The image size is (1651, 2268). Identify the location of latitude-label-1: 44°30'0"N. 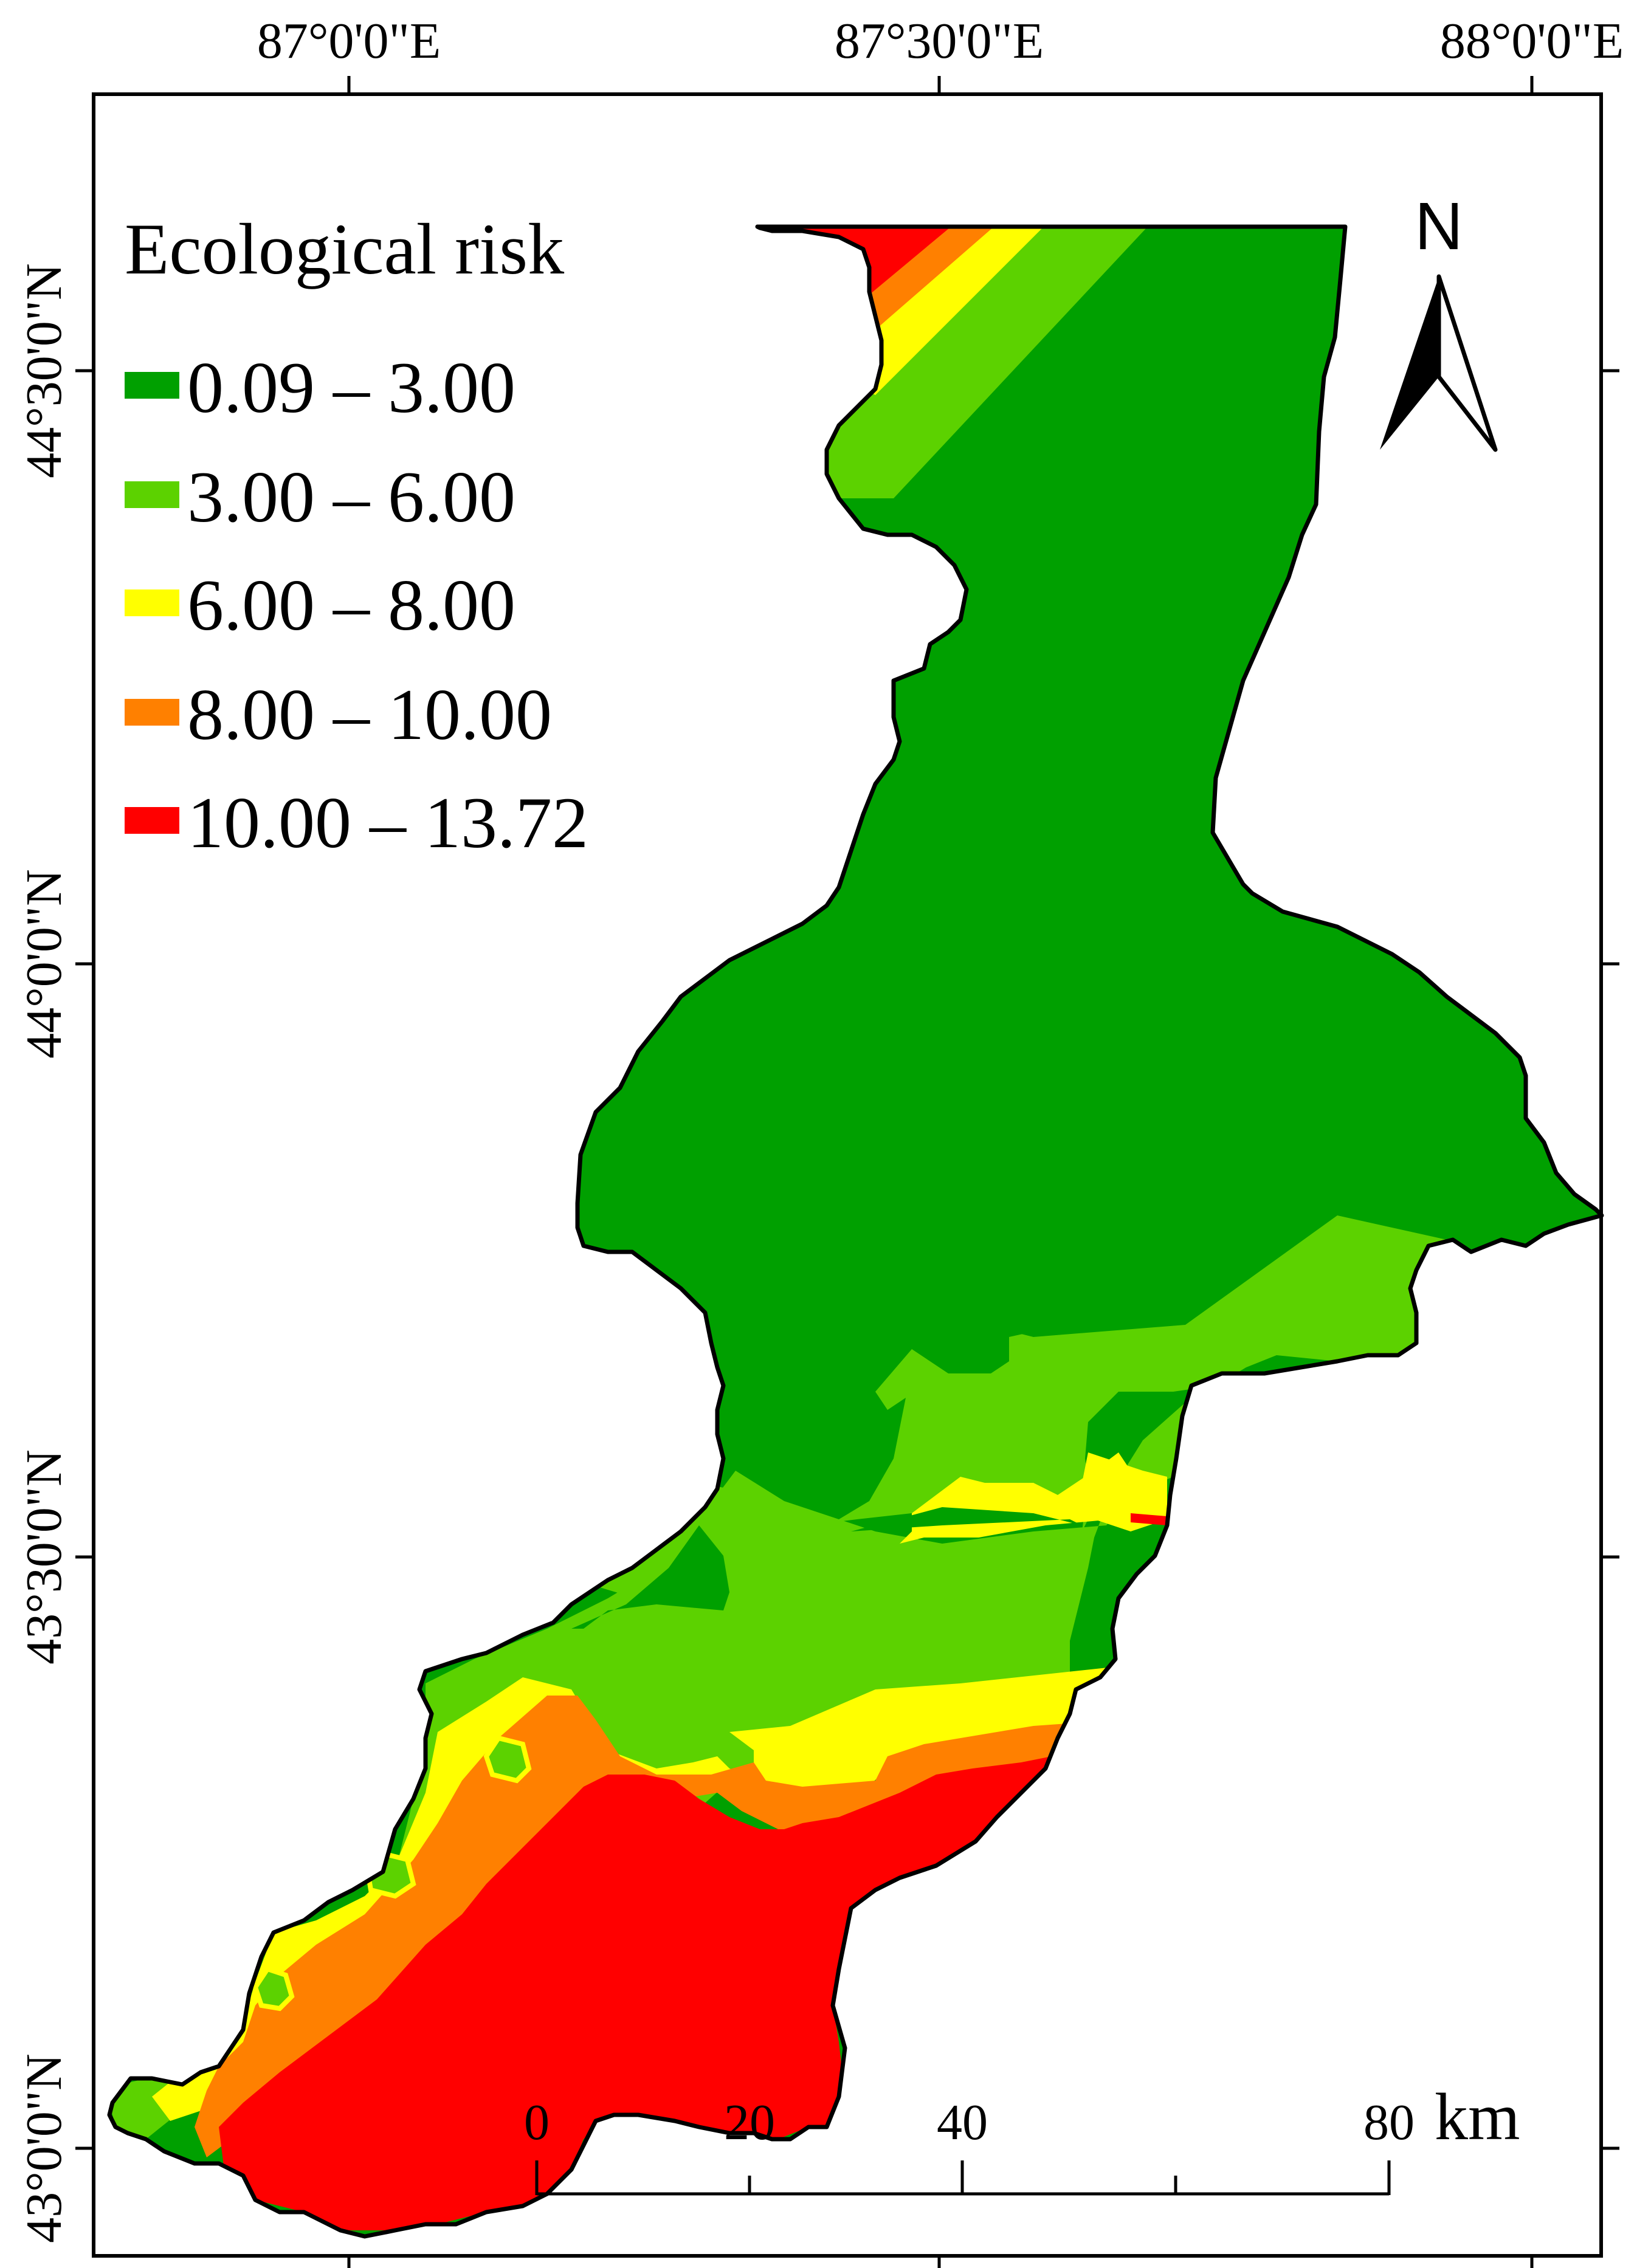
(44, 371).